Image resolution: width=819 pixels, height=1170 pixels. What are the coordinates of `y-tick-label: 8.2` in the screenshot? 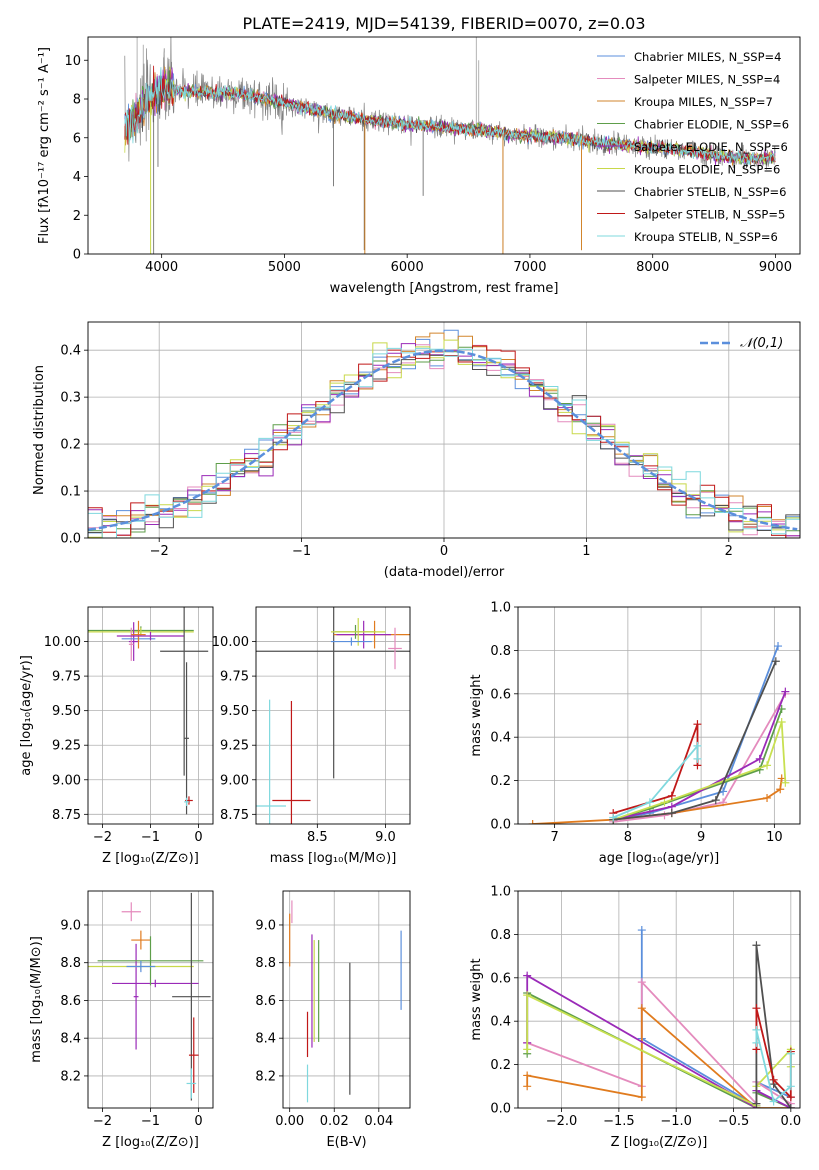 It's located at (70, 1076).